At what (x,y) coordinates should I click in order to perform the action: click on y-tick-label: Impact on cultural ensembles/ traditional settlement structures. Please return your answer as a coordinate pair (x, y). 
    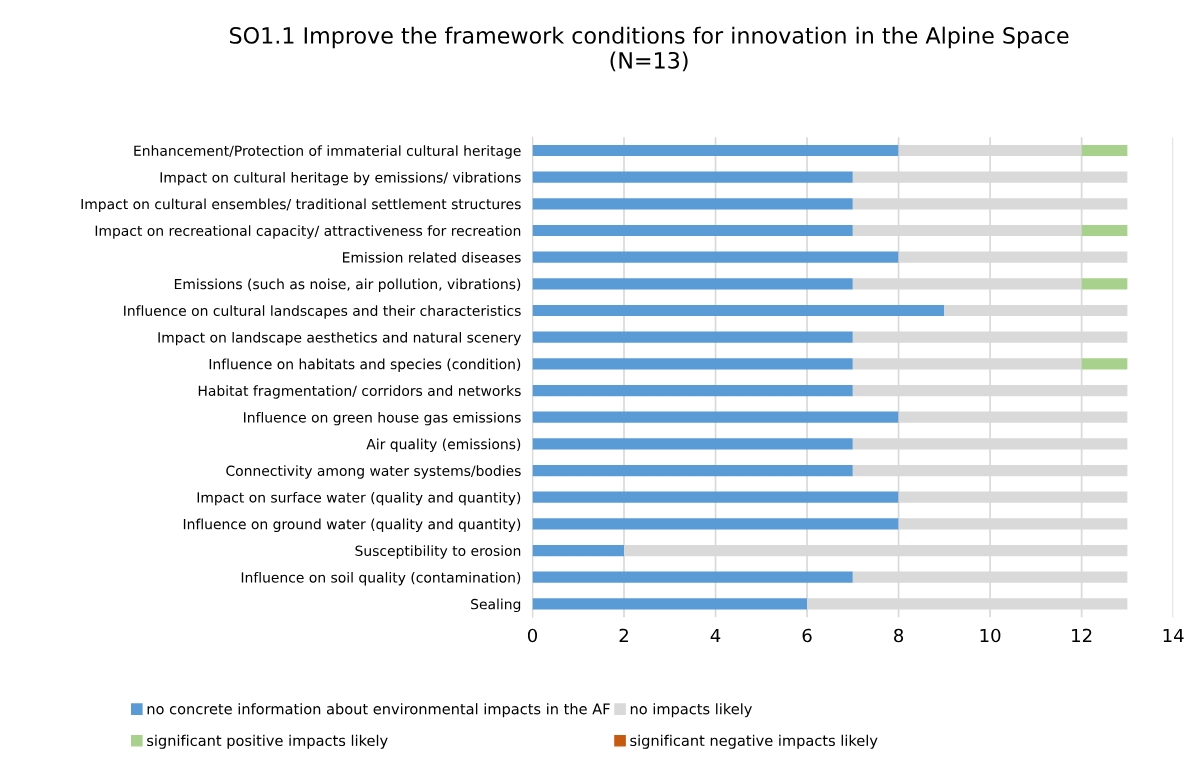
    Looking at the image, I should click on (301, 205).